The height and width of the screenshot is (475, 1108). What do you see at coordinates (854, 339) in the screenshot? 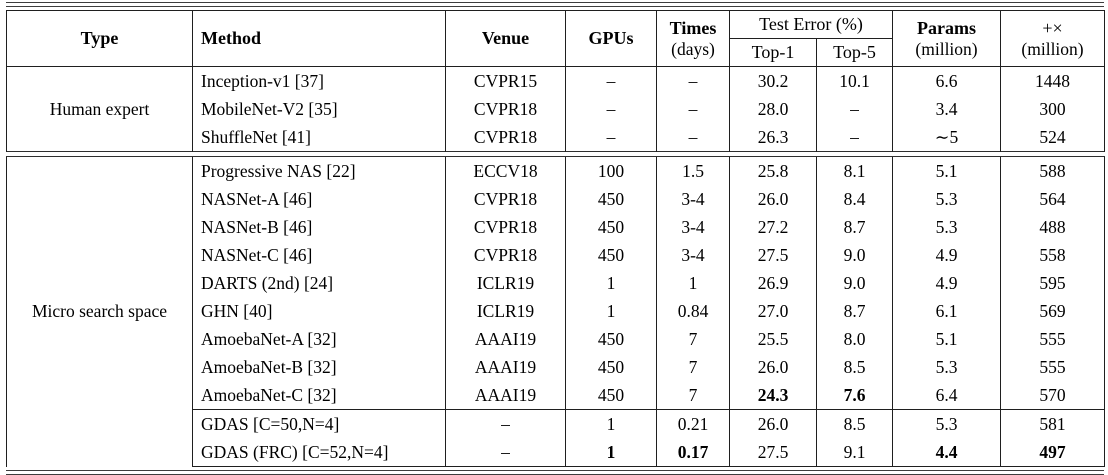
I see `top5-cell: 8.0` at bounding box center [854, 339].